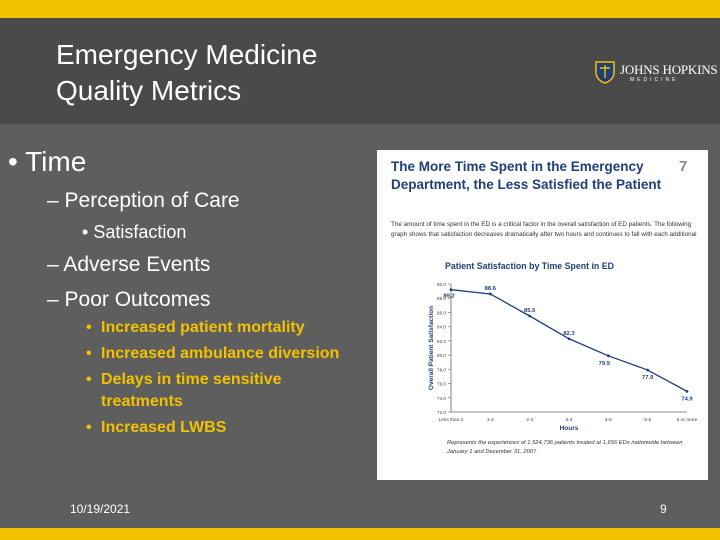  Describe the element at coordinates (569, 428) in the screenshot. I see `x-axis-label: Hours` at that location.